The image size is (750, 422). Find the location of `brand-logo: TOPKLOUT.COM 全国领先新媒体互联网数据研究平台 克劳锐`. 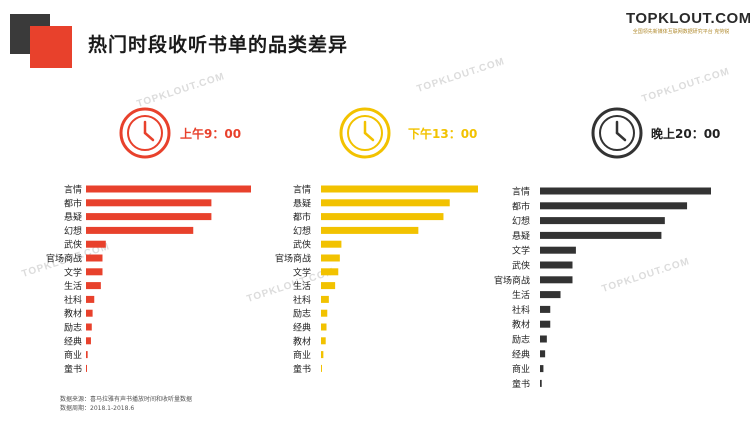

brand-logo: TOPKLOUT.COM 全国领先新媒体互联网数据研究平台 克劳锐 is located at coordinates (688, 22).